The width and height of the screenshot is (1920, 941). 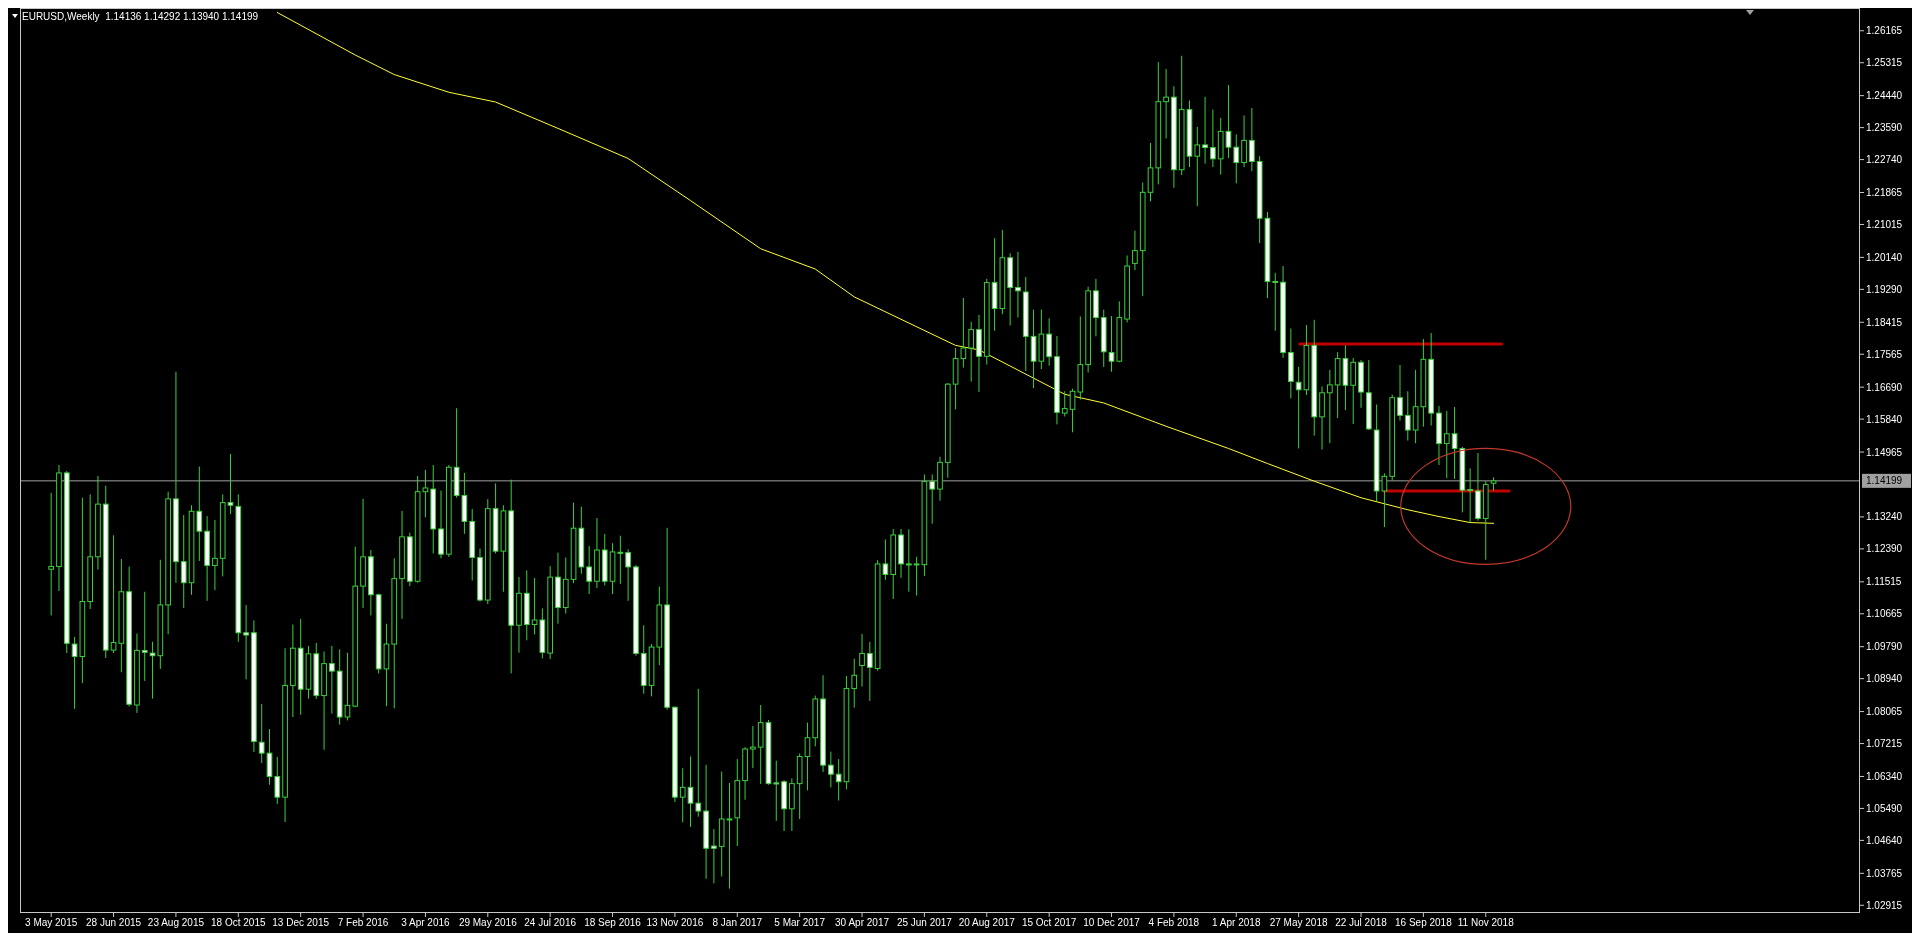 I want to click on x-tick-label: 15 Oct 2017, so click(x=1049, y=922).